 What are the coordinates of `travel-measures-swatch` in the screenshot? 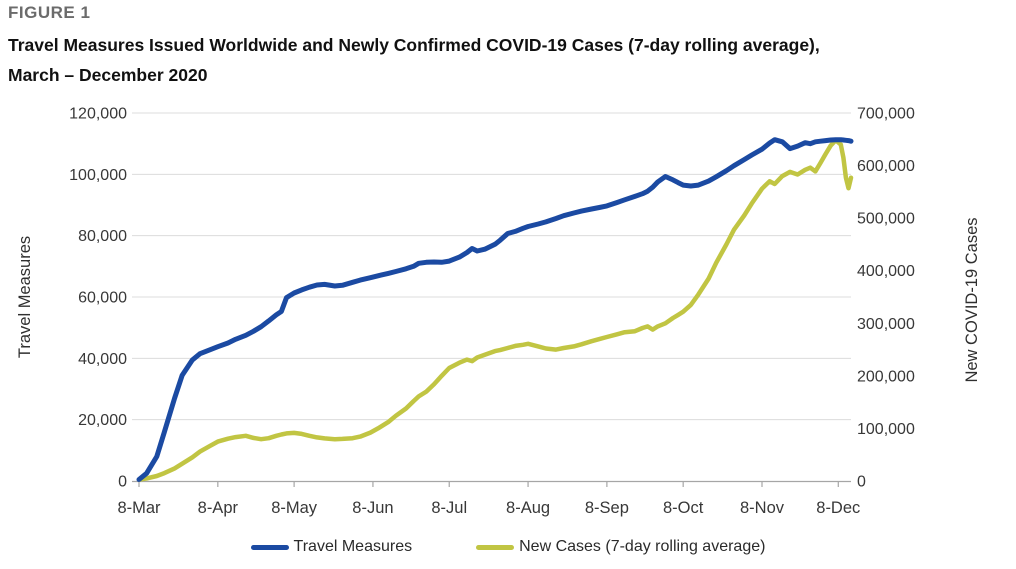 It's located at (269, 547).